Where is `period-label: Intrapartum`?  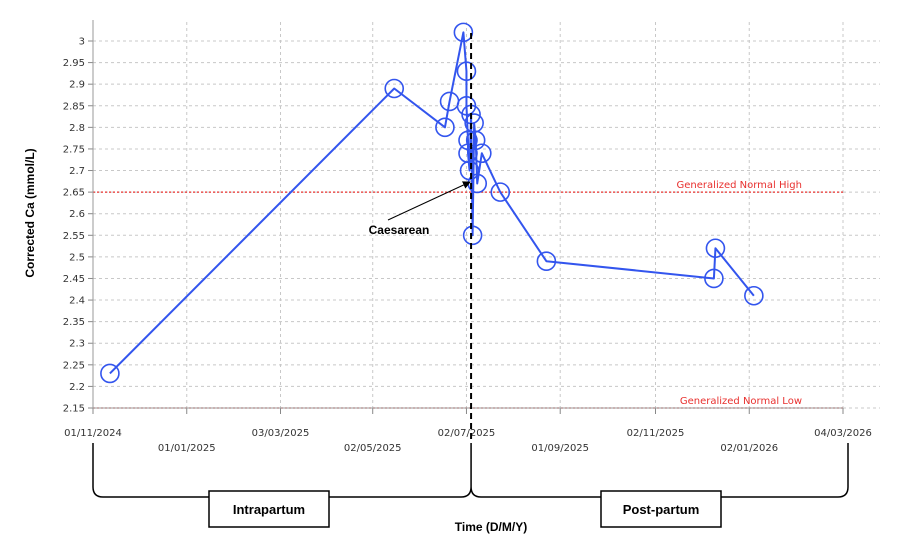
period-label: Intrapartum is located at coordinates (269, 509).